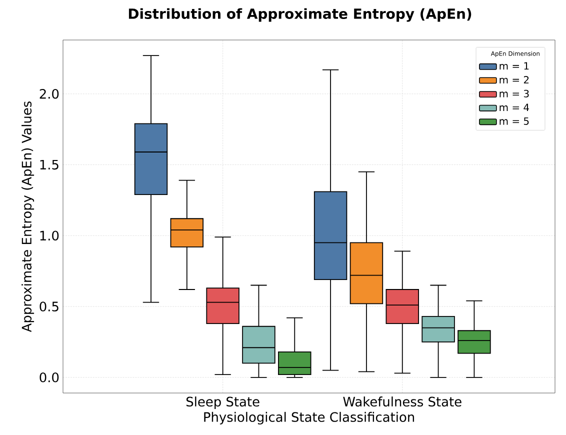  Describe the element at coordinates (402, 401) in the screenshot. I see `x-tick-label: Wakefulness State` at that location.